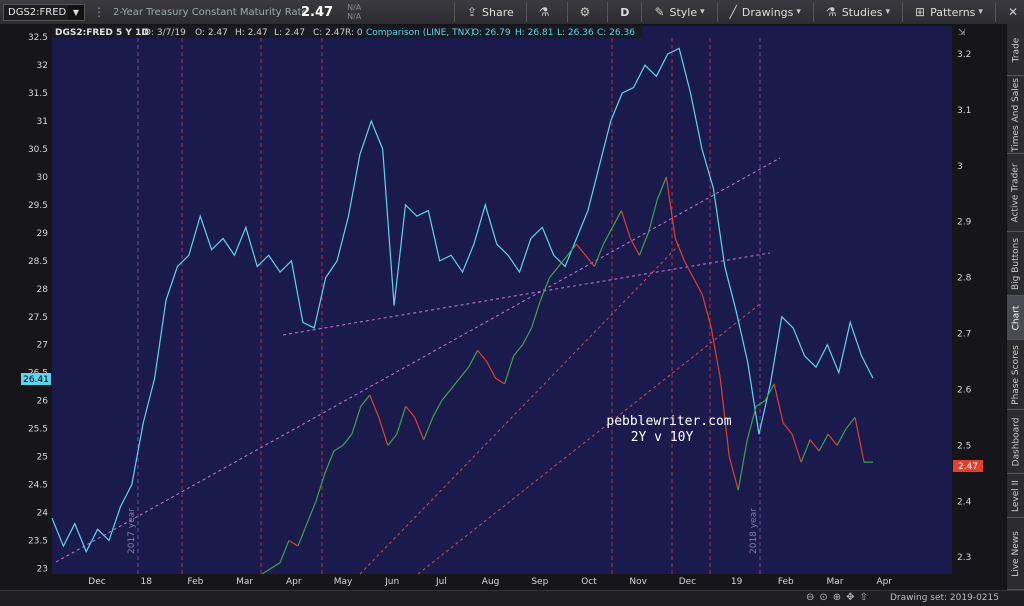 This screenshot has width=1024, height=606. Describe the element at coordinates (42, 458) in the screenshot. I see `left-tick-label: 25` at that location.